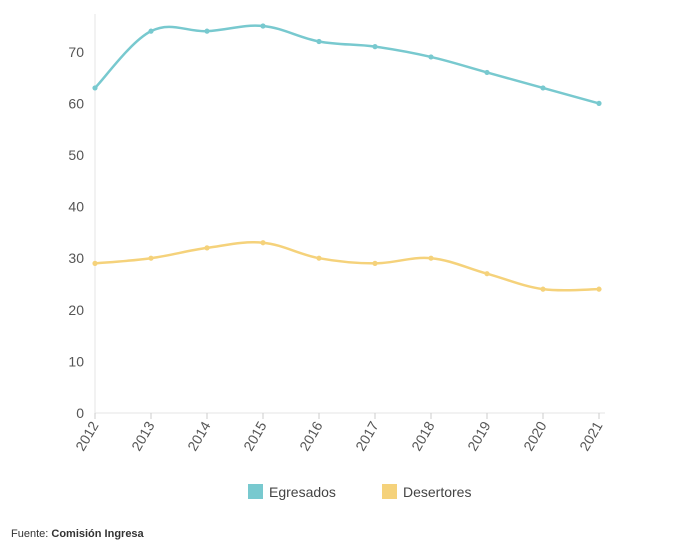 This screenshot has height=549, width=689. Describe the element at coordinates (80, 413) in the screenshot. I see `y-tick-label: 0` at that location.